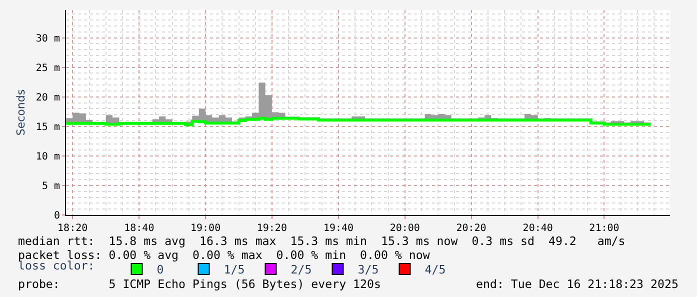 This screenshot has width=697, height=297. I want to click on legend-label: 0, so click(160, 269).